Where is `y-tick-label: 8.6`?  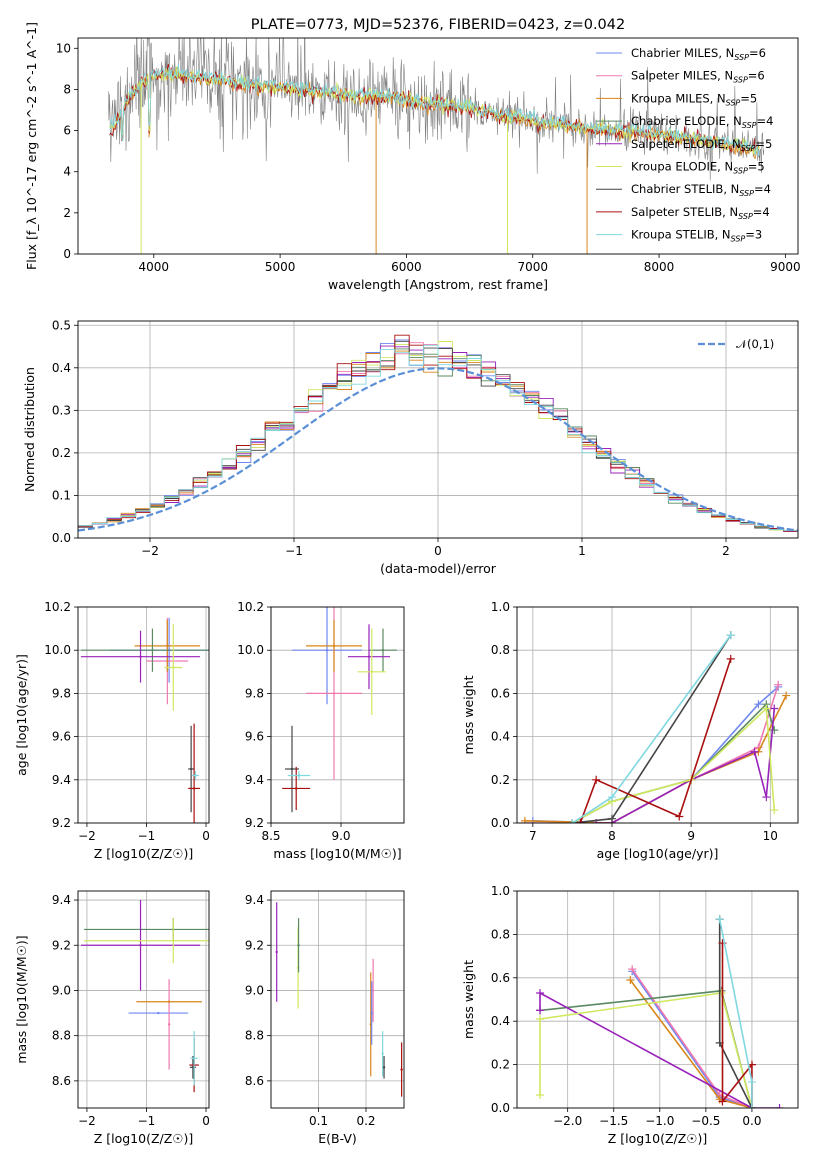 y-tick-label: 8.6 is located at coordinates (254, 1081).